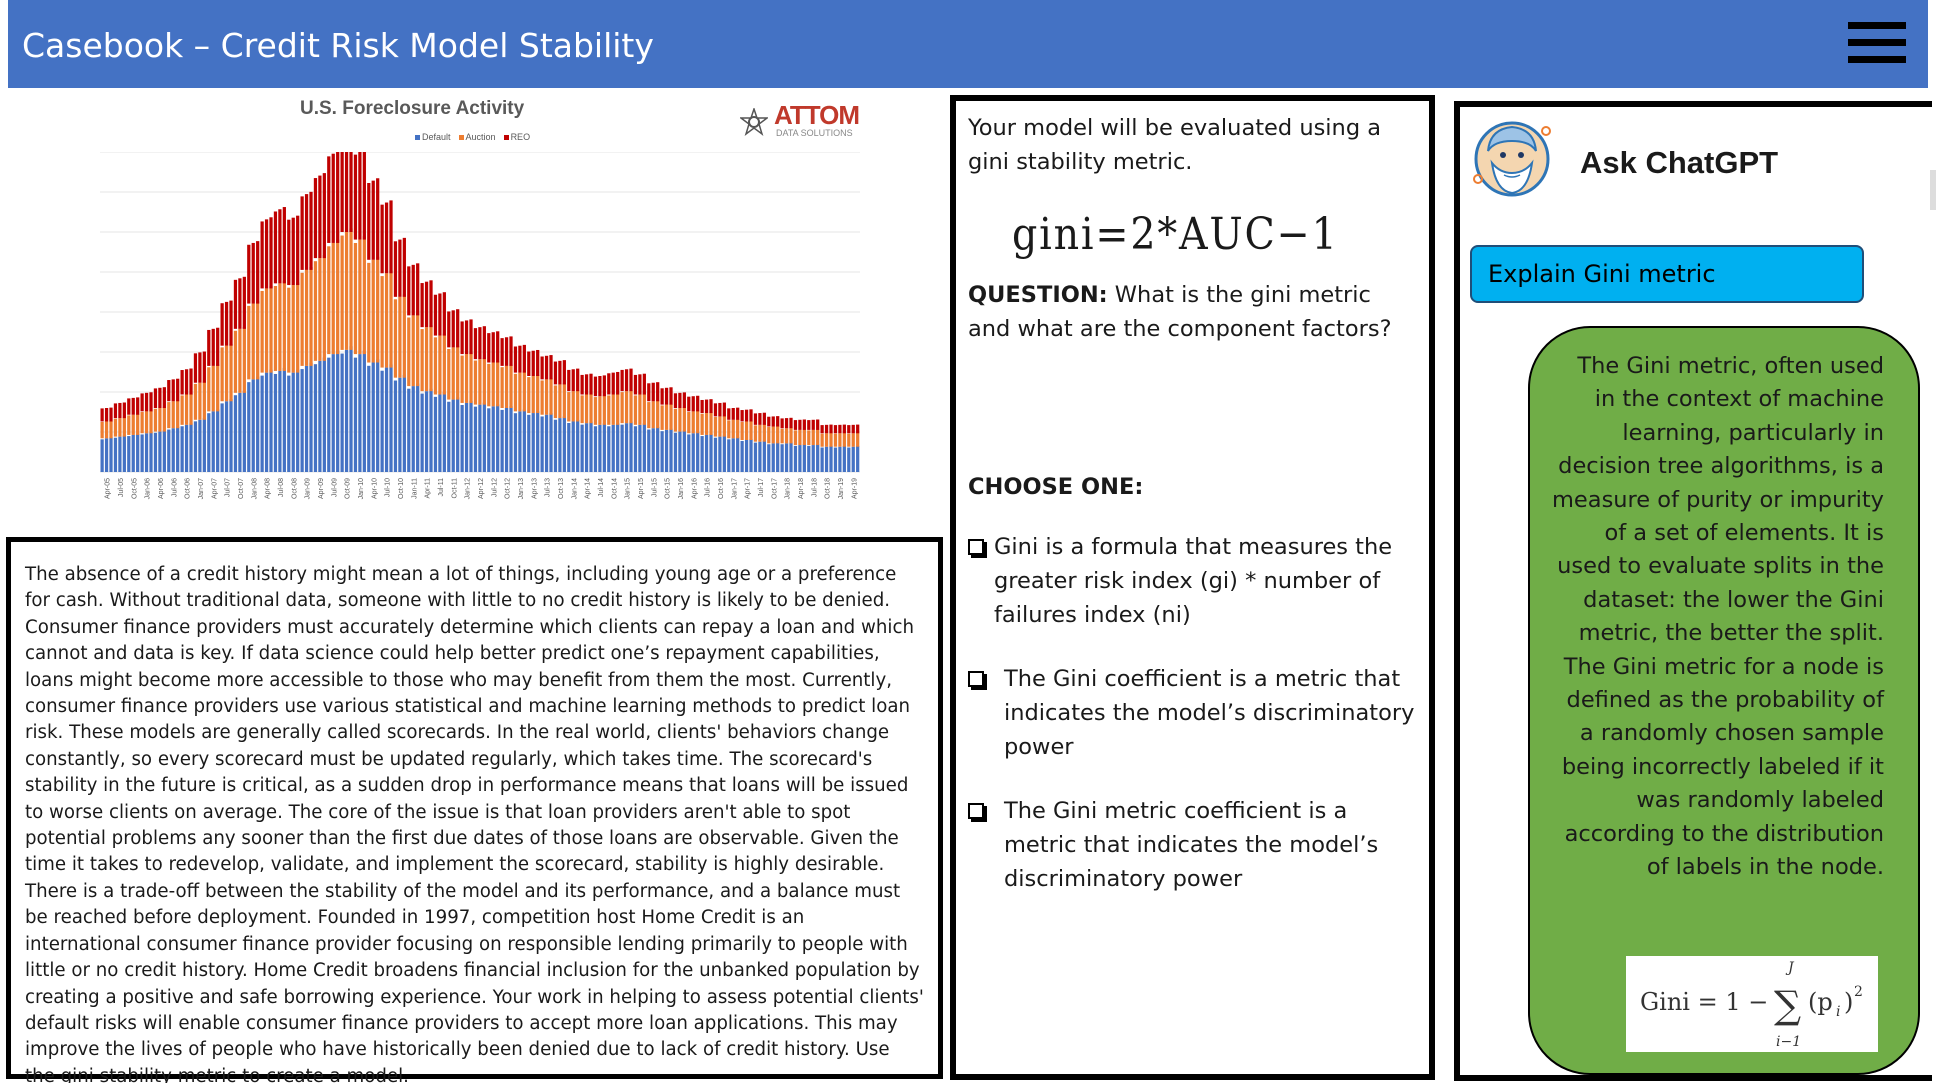  I want to click on explain-gini-button: Explain Gini metric, so click(1667, 274).